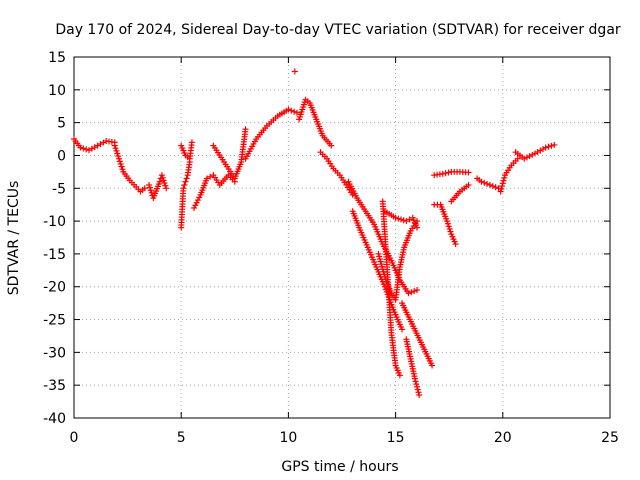 The height and width of the screenshot is (480, 640). I want to click on y-tick-label: 5, so click(61, 124).